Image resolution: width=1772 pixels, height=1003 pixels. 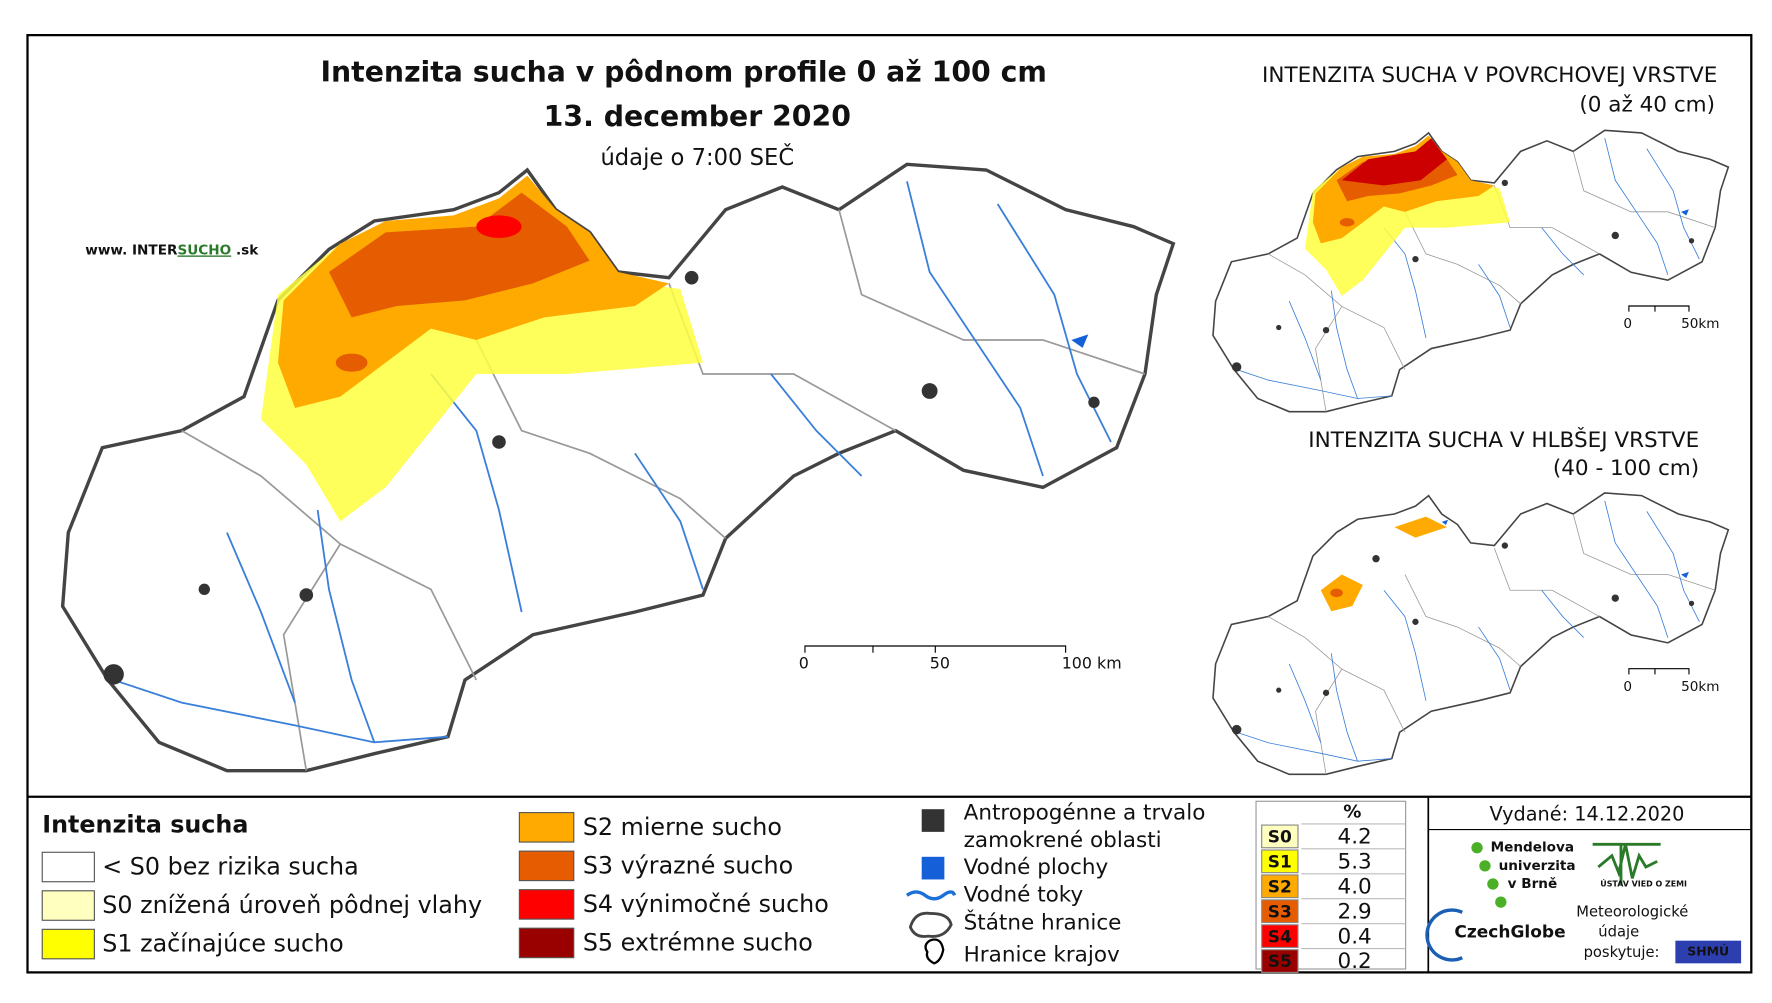 I want to click on icon-region, so click(x=934, y=951).